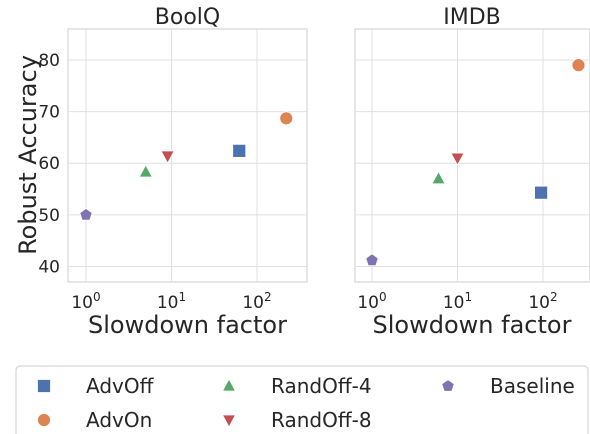  Describe the element at coordinates (49, 268) in the screenshot. I see `y-tick-label: 40` at that location.